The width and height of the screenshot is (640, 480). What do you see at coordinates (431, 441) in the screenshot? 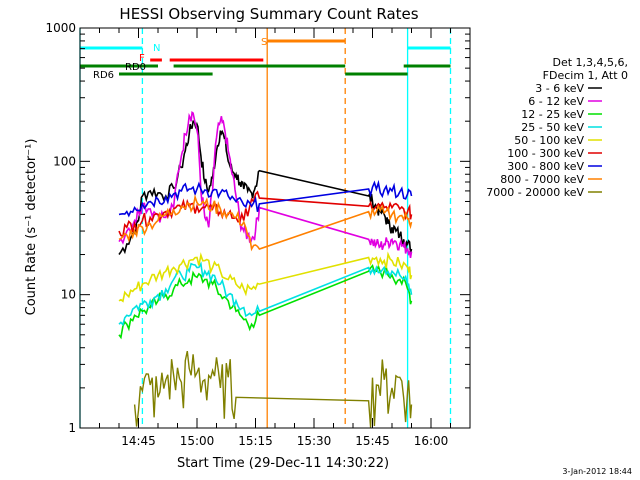
I see `x-tick-label: 16:00` at bounding box center [431, 441].